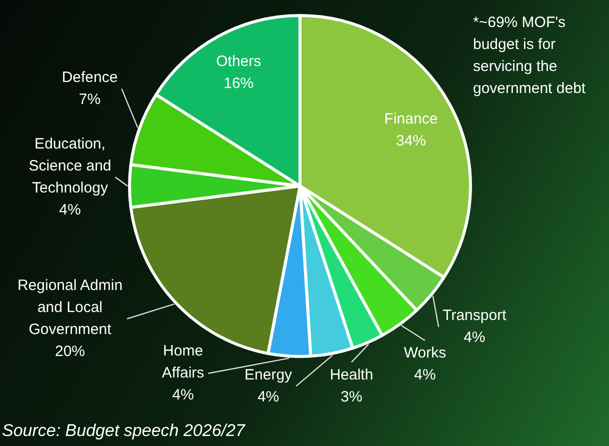 The height and width of the screenshot is (446, 609). What do you see at coordinates (70, 165) in the screenshot?
I see `slice-label: Education, Science and Technology` at bounding box center [70, 165].